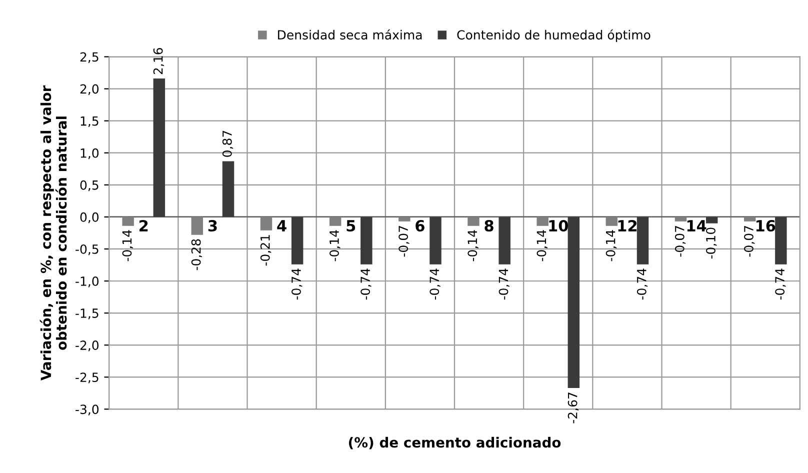 This screenshot has width=808, height=473. What do you see at coordinates (558, 226) in the screenshot?
I see `x-tick-label: 10` at bounding box center [558, 226].